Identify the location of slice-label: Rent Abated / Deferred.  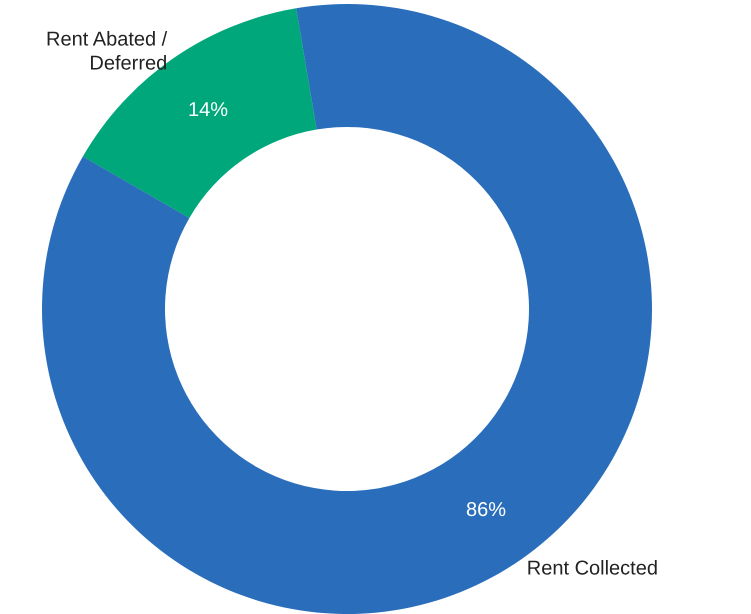
(107, 51).